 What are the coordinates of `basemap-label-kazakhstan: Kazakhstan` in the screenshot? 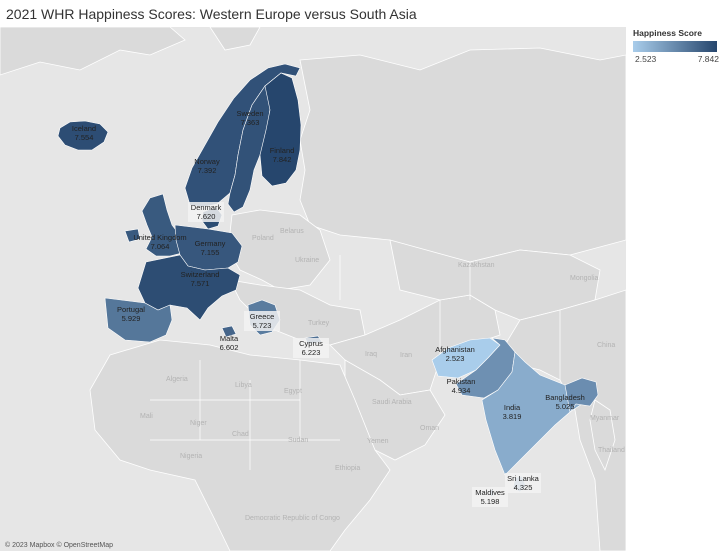 It's located at (476, 265).